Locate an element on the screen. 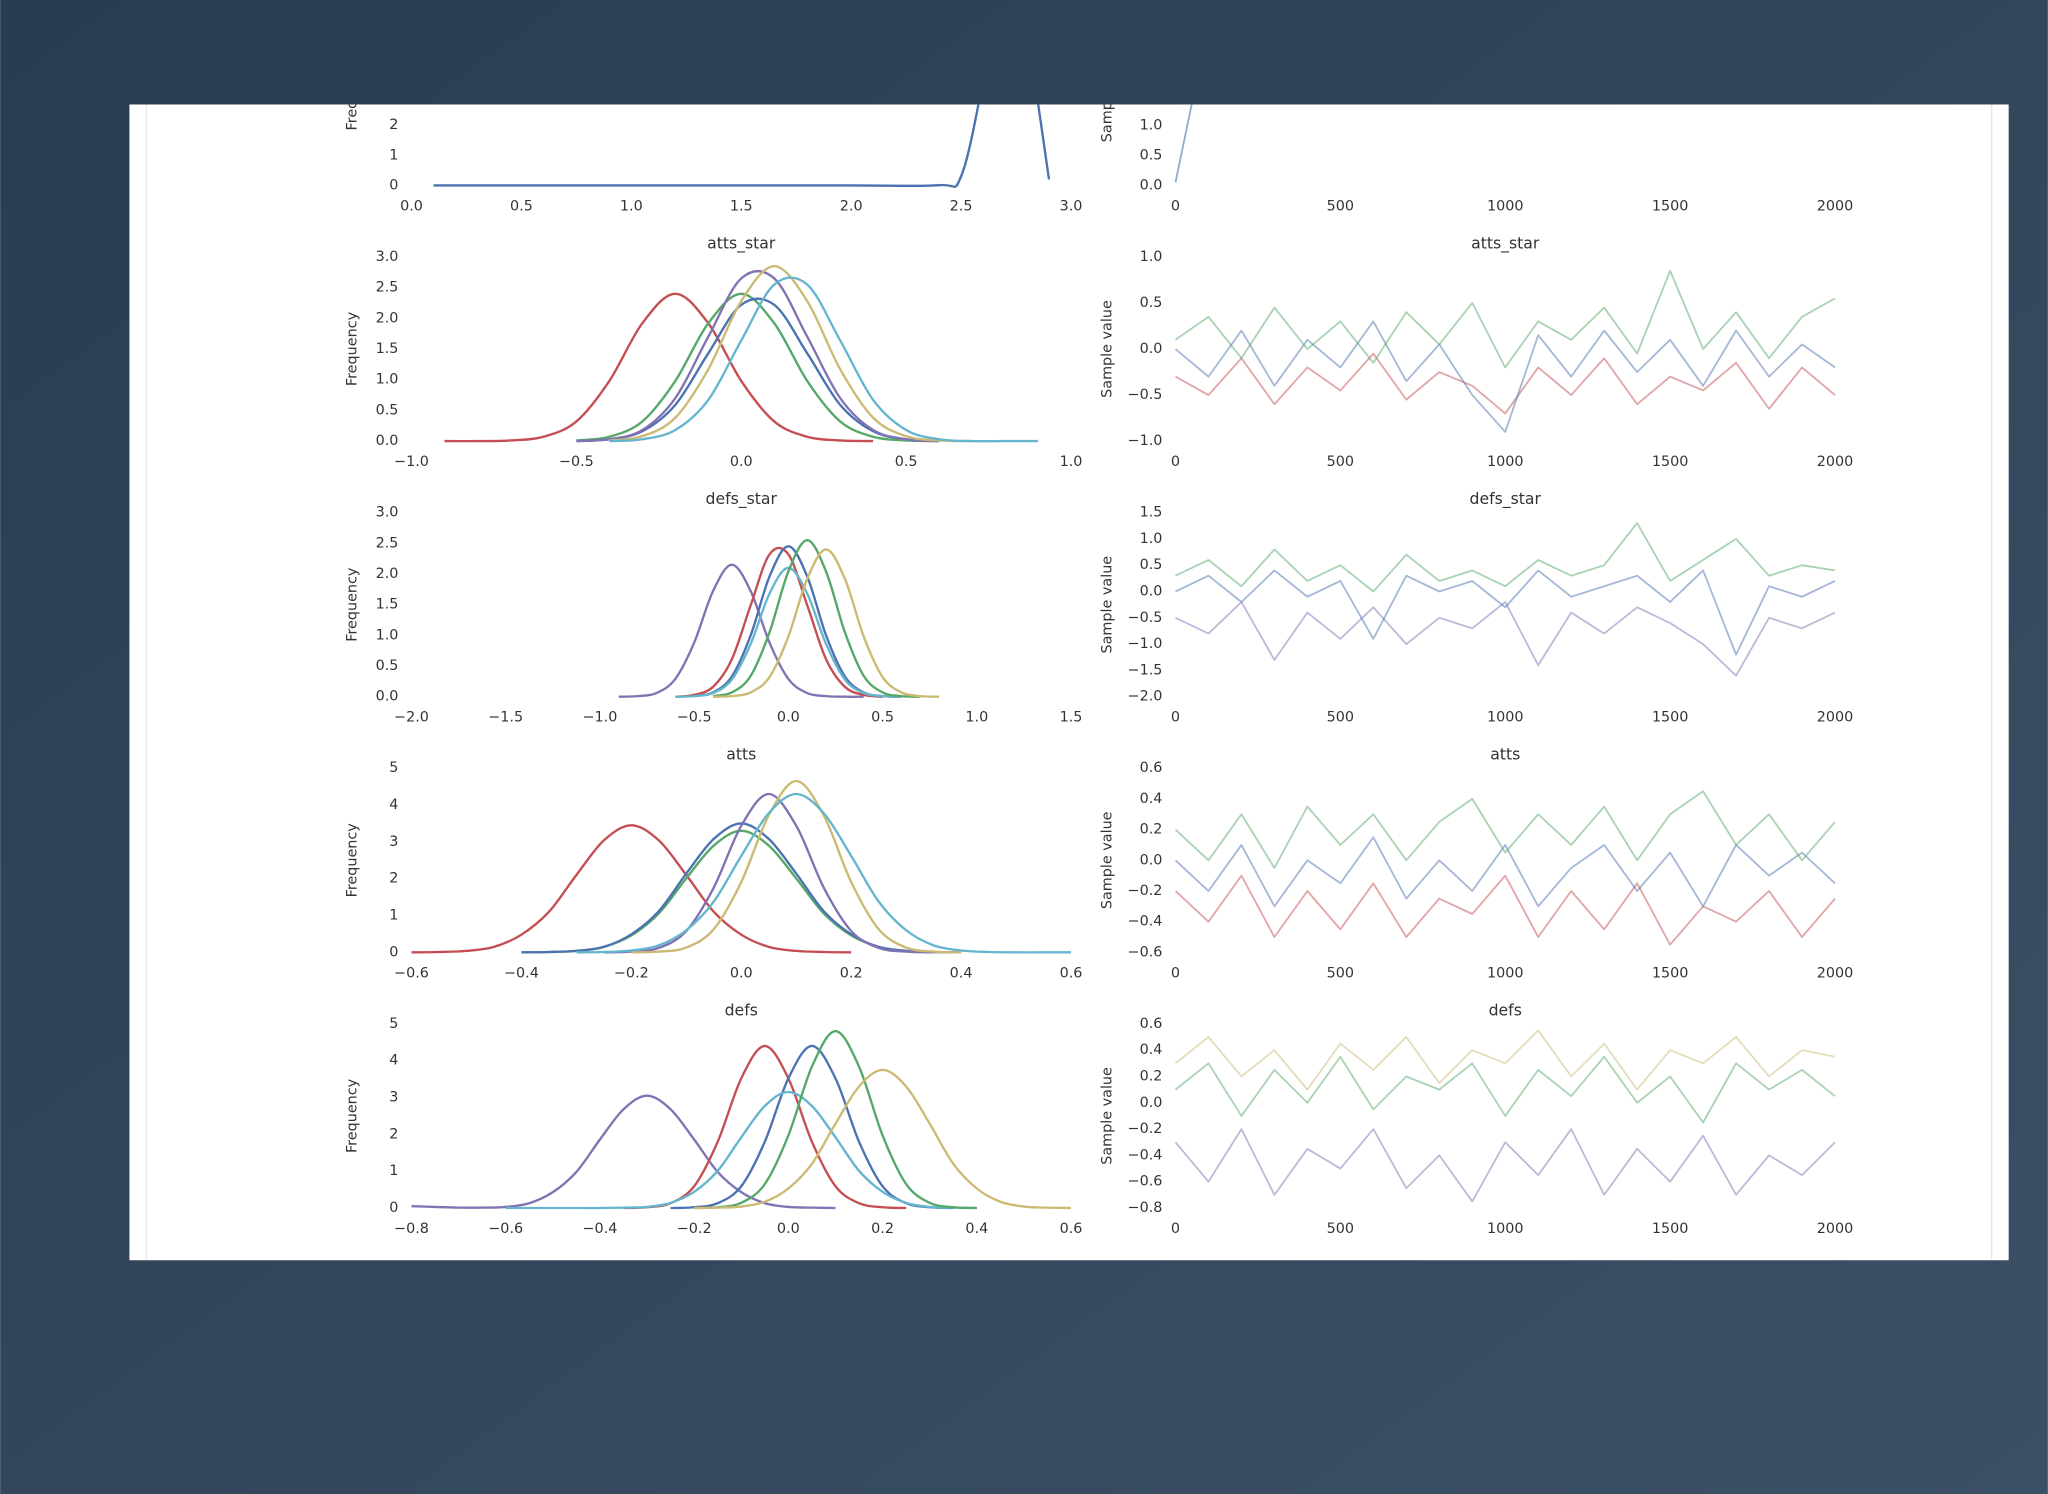 This screenshot has width=2048, height=1494. x-tick-label: −1.5 is located at coordinates (505, 718).